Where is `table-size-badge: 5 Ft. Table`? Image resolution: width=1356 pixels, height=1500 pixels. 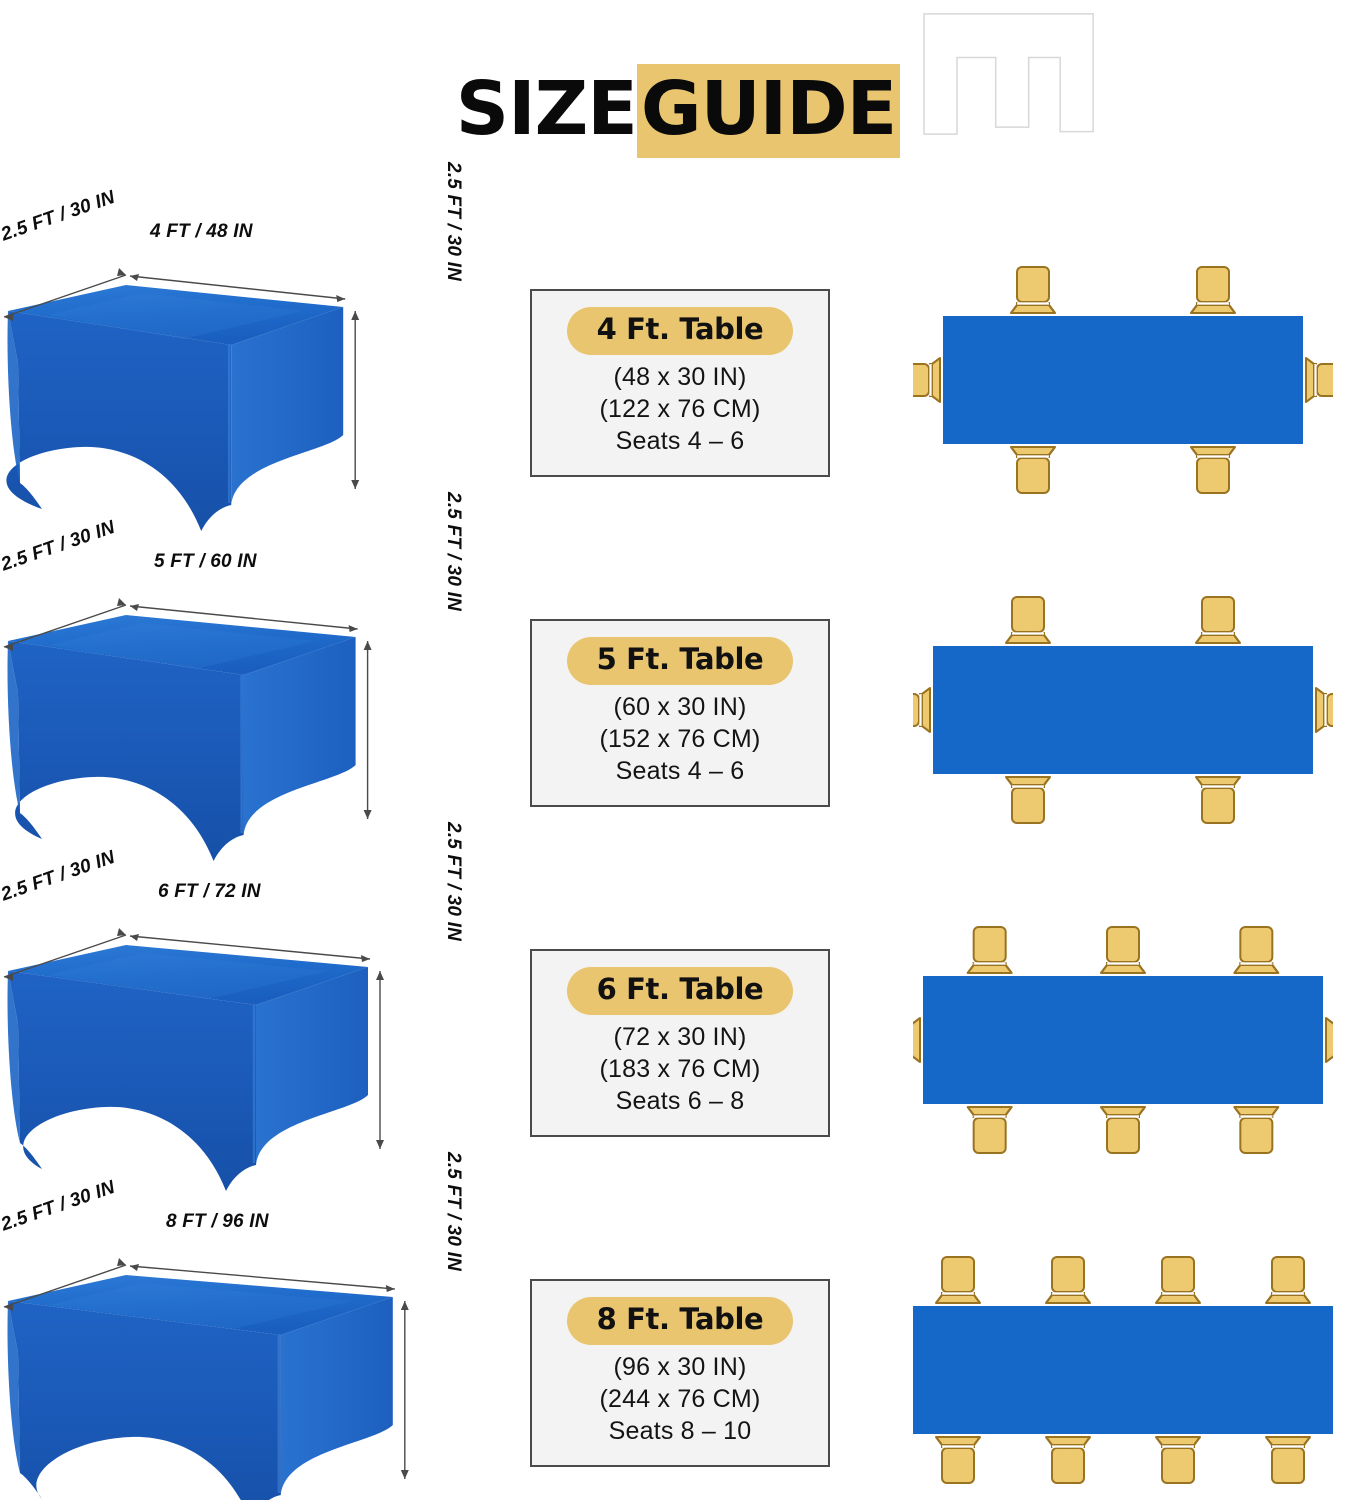 table-size-badge: 5 Ft. Table is located at coordinates (680, 661).